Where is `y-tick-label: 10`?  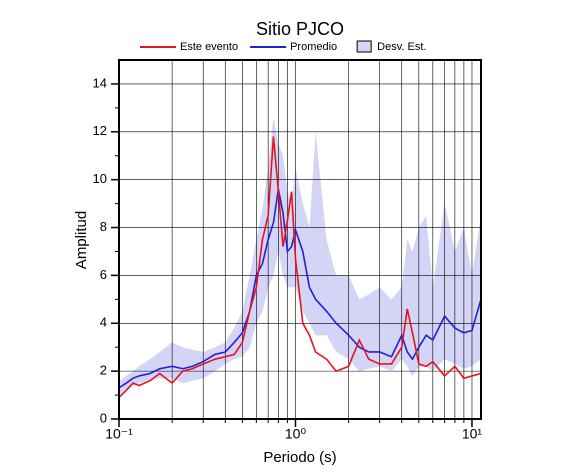
y-tick-label: 10 is located at coordinates (100, 178).